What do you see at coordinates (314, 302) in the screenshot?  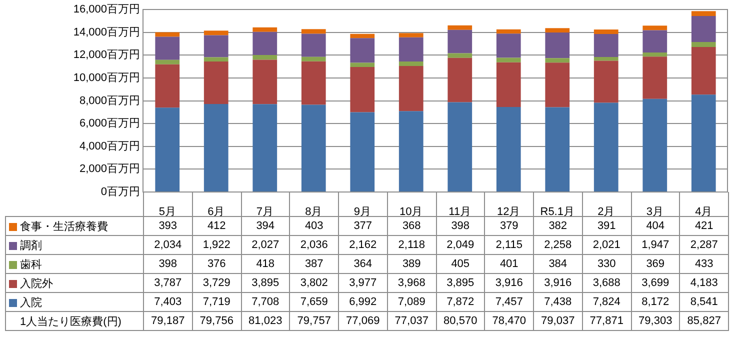 I see `data-label: 7,659` at bounding box center [314, 302].